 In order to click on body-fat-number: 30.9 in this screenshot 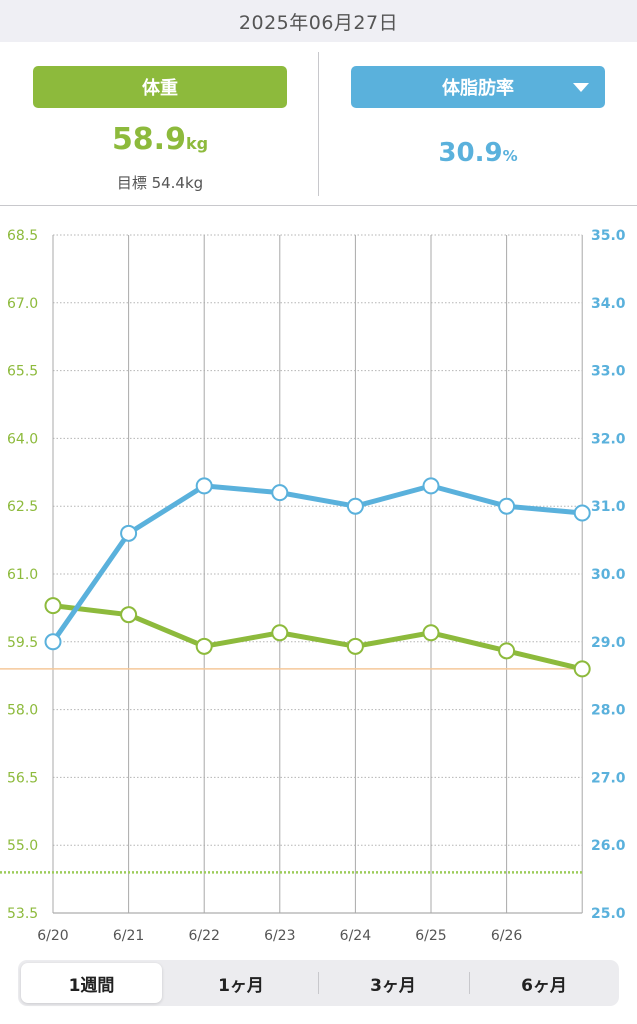, I will do `click(470, 153)`.